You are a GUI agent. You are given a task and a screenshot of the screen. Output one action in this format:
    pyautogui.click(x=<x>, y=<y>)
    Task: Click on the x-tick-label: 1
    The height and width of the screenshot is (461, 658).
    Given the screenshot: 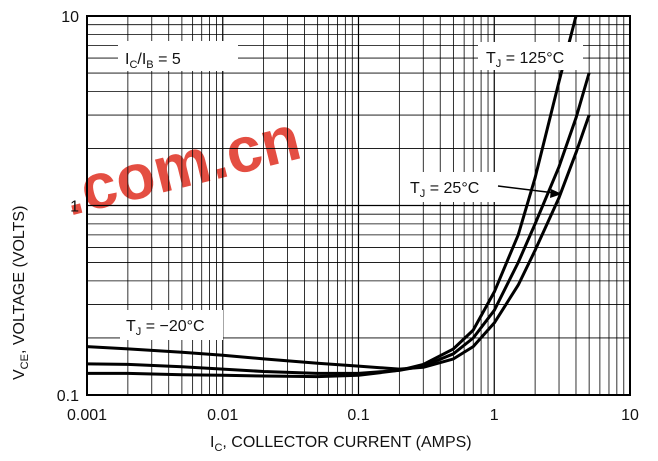 What is the action you would take?
    pyautogui.click(x=494, y=415)
    